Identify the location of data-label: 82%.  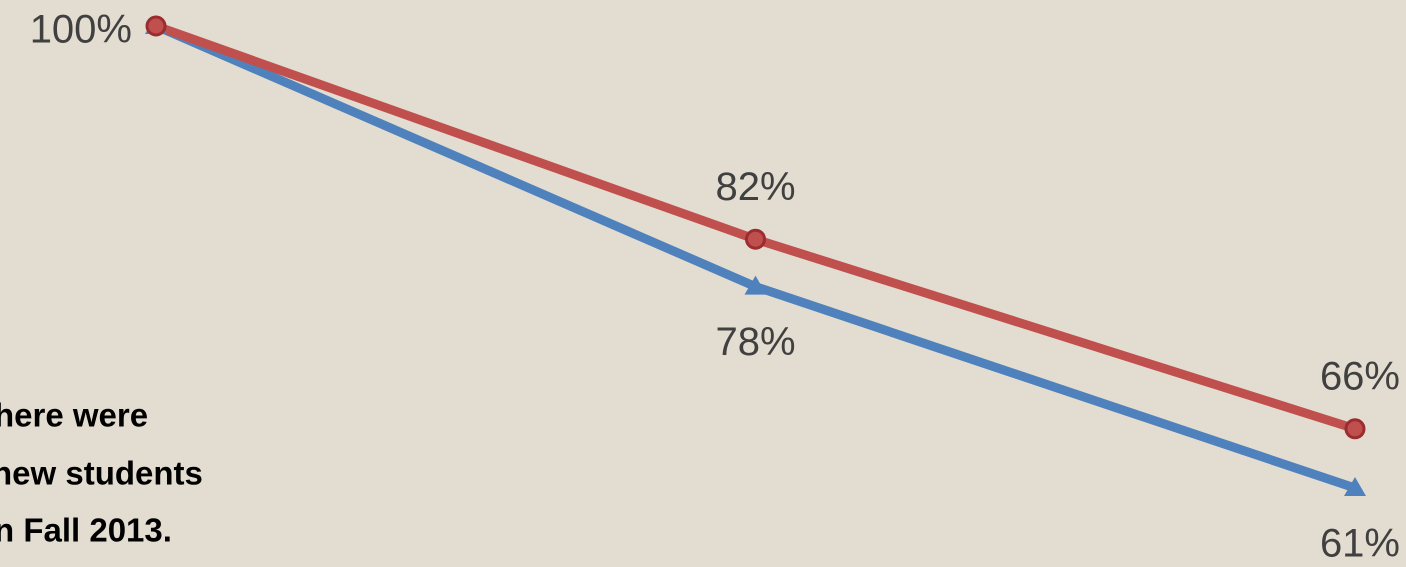
(755, 187).